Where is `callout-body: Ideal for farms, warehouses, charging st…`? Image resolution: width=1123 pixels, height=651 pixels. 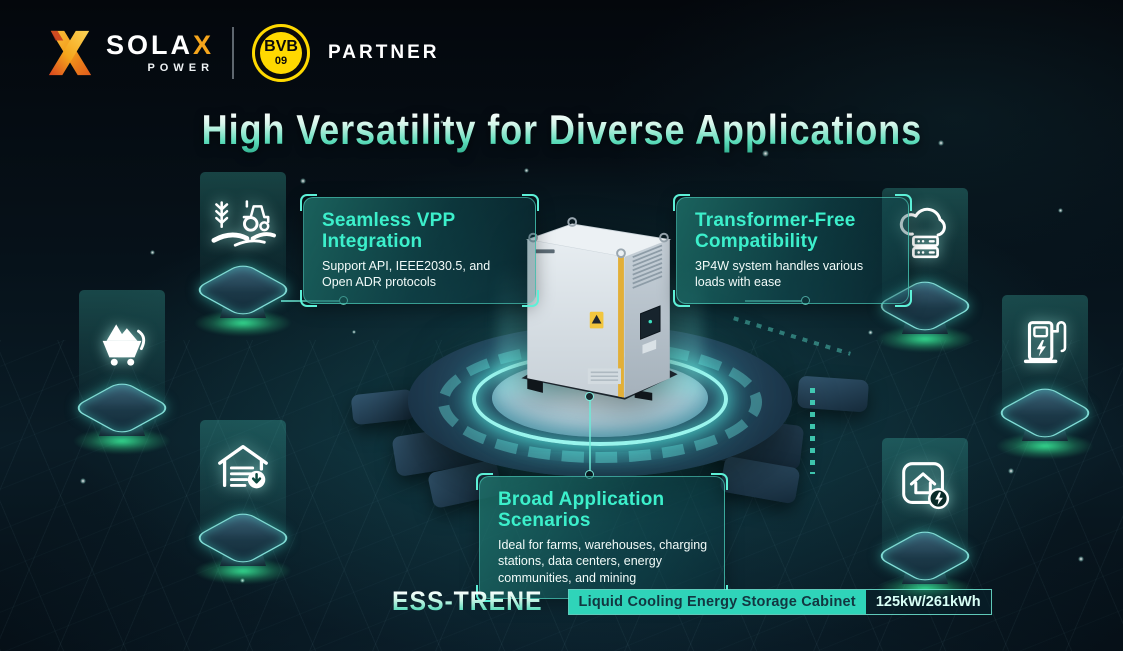
callout-body: Ideal for farms, warehouses, charging st… is located at coordinates (603, 561).